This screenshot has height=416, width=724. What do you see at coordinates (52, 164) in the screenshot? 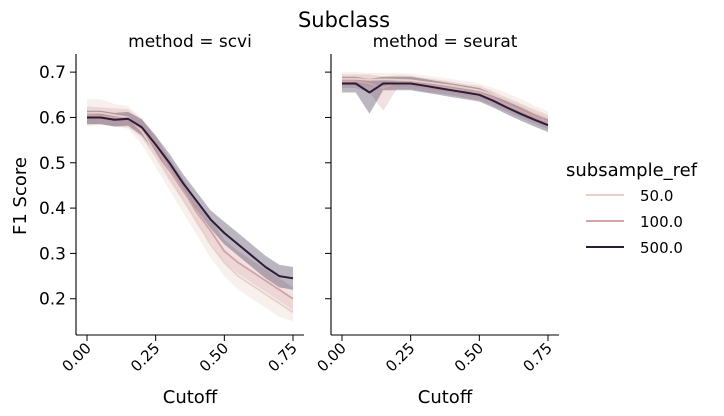
I see `y-tick-label: 0.5` at bounding box center [52, 164].